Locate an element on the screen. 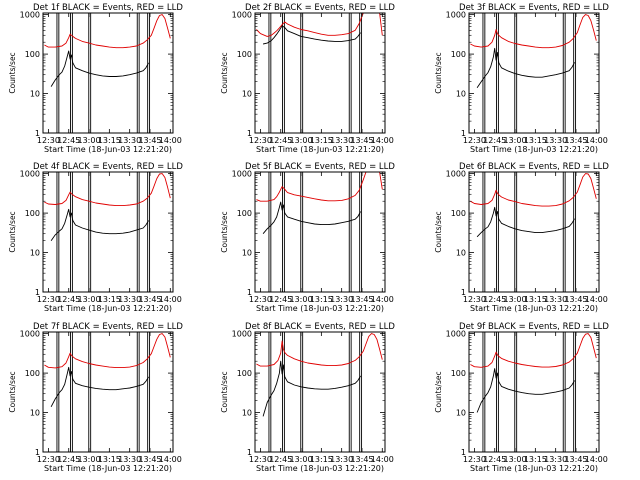 The width and height of the screenshot is (640, 480). panel-title: Det 1f BLACK = Events, RED = LLD is located at coordinates (108, 8).